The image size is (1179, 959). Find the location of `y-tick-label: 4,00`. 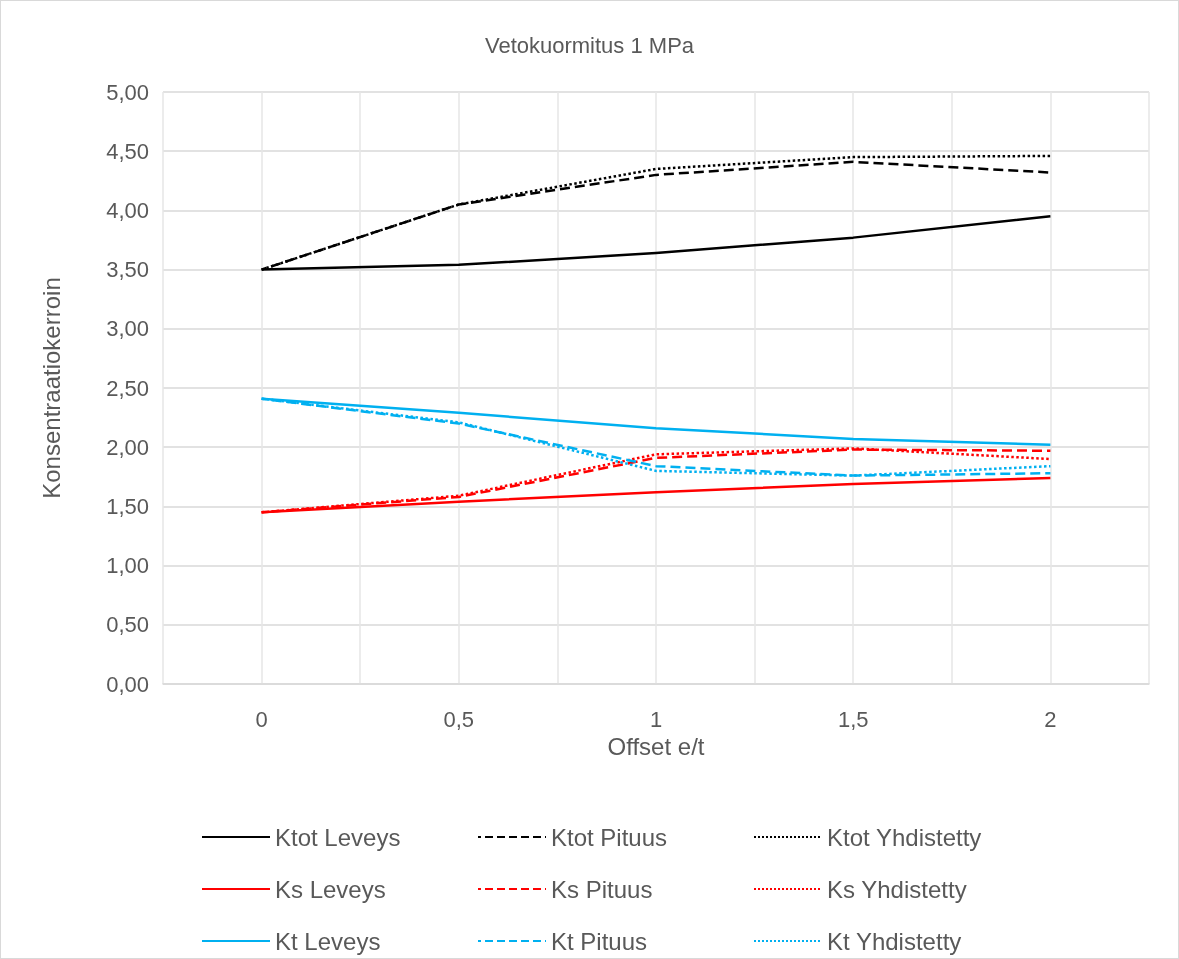

y-tick-label: 4,00 is located at coordinates (127, 210).